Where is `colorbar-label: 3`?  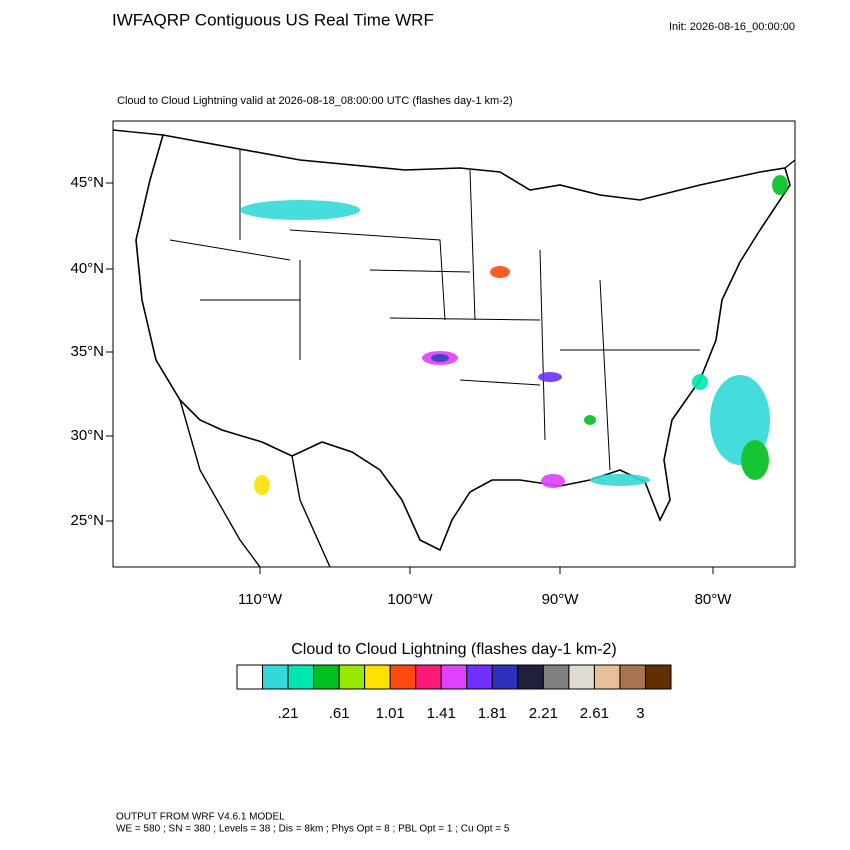
colorbar-label: 3 is located at coordinates (640, 713).